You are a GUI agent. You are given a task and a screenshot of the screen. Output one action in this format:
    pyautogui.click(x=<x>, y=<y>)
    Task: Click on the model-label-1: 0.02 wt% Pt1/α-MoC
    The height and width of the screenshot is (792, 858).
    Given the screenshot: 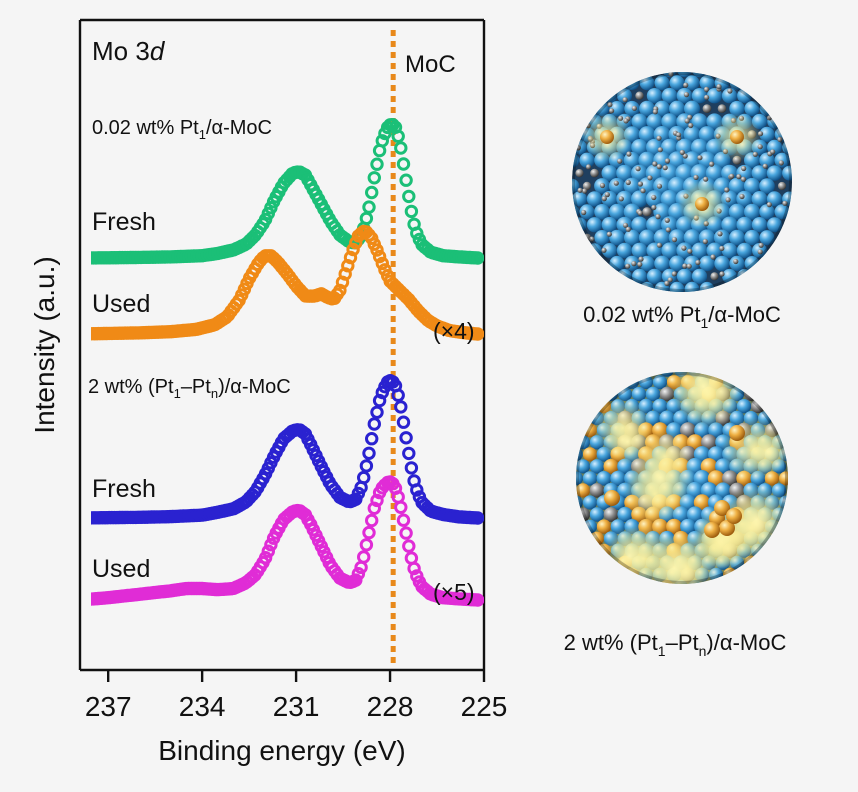 What is the action you would take?
    pyautogui.click(x=682, y=316)
    